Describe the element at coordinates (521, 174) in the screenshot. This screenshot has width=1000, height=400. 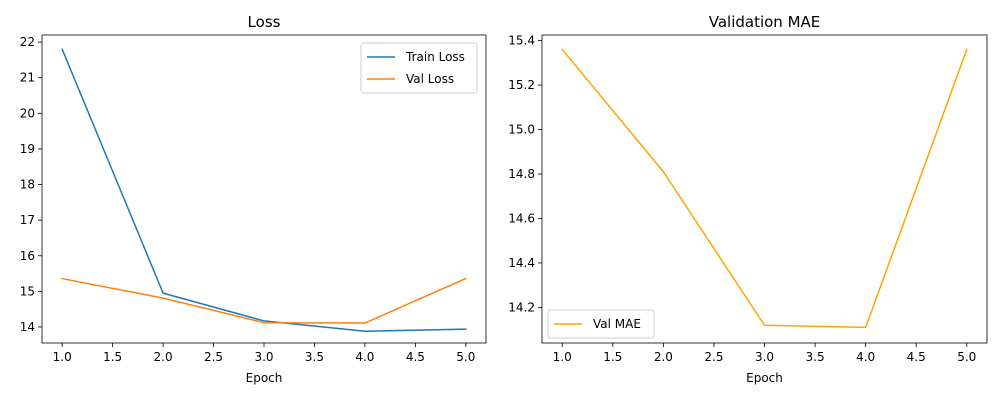
I see `validation-mae-chart-y-tick-label: 14.8` at that location.